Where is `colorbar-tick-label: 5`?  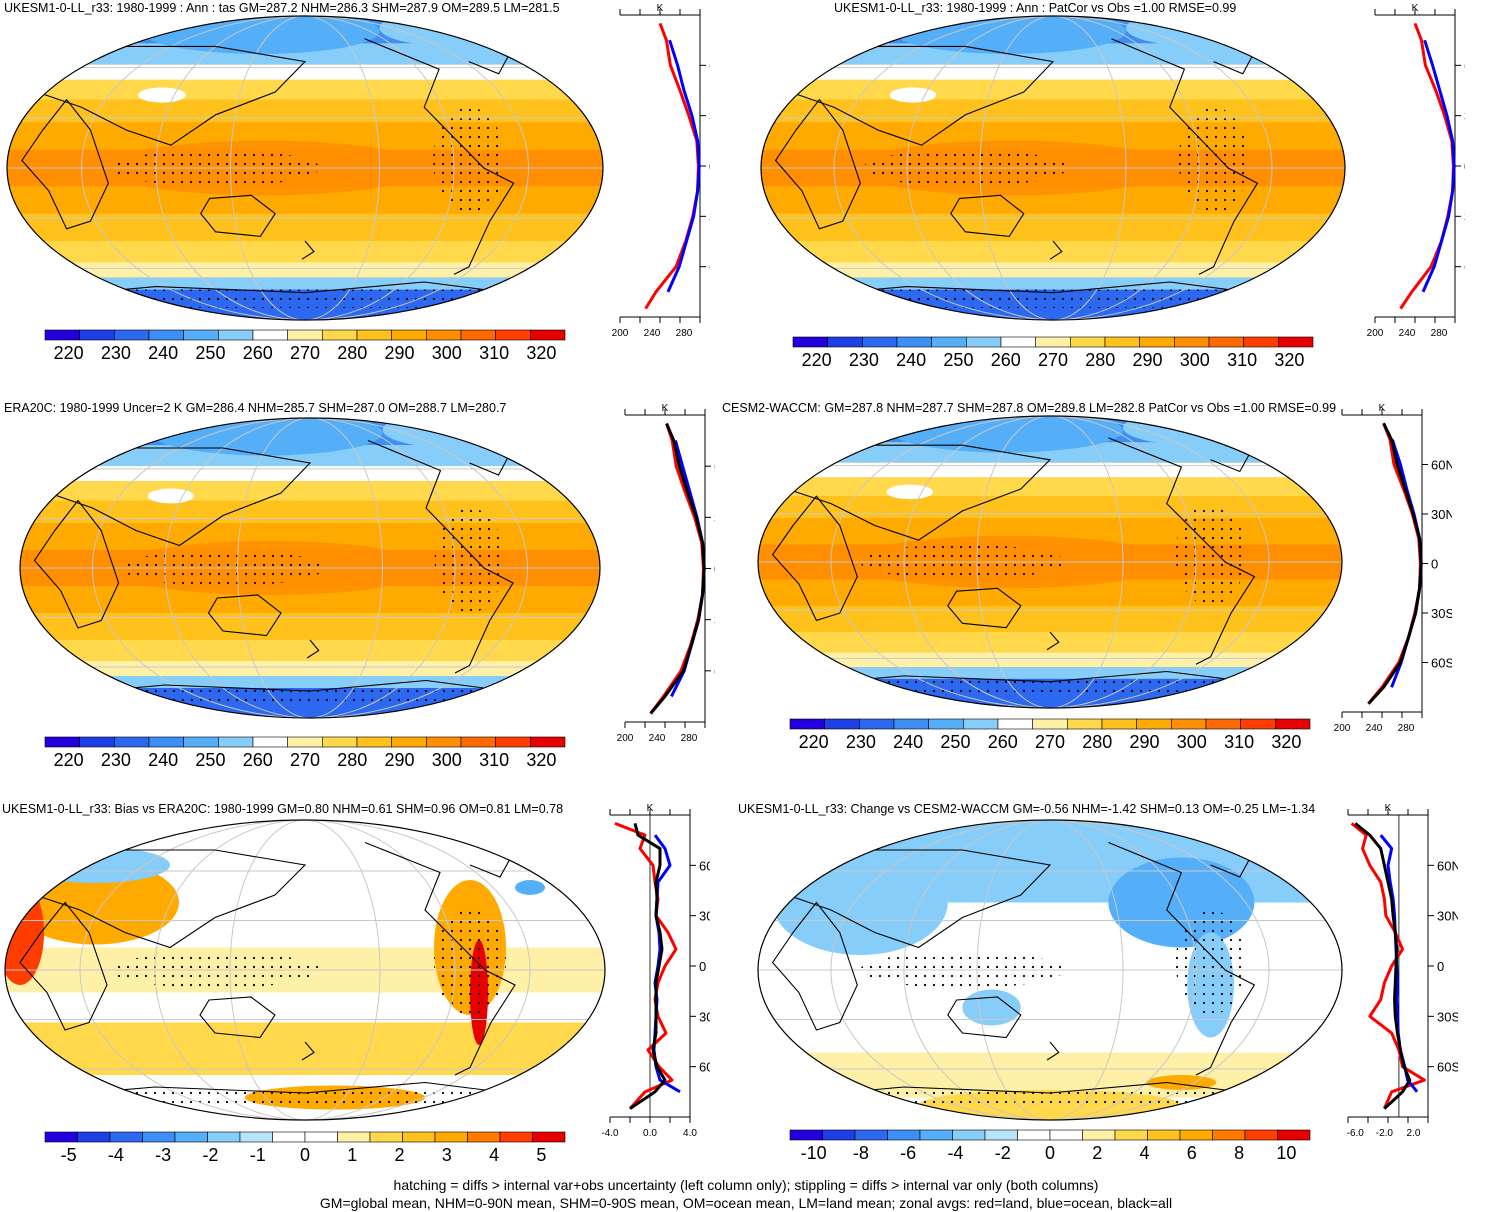 colorbar-tick-label: 5 is located at coordinates (541, 1155).